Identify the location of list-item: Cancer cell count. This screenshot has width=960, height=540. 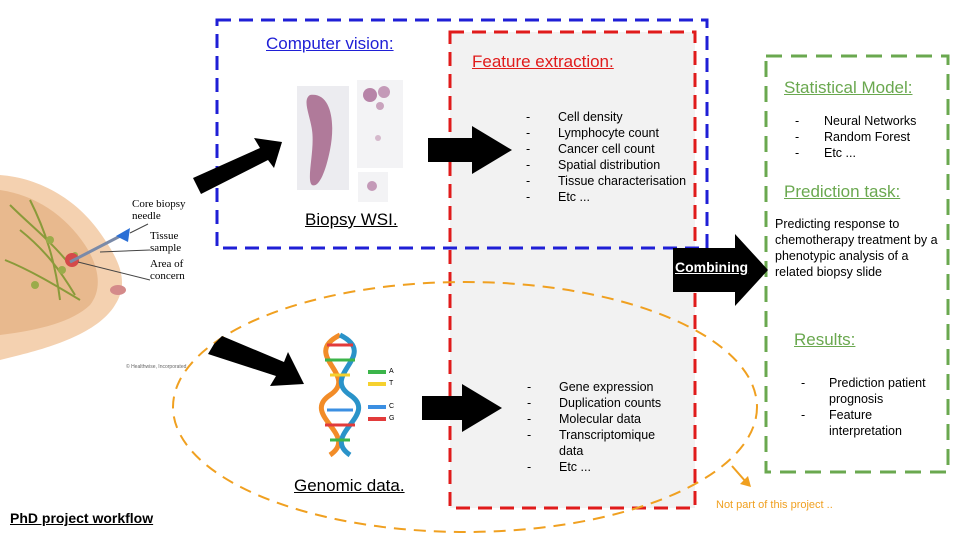
(613, 149).